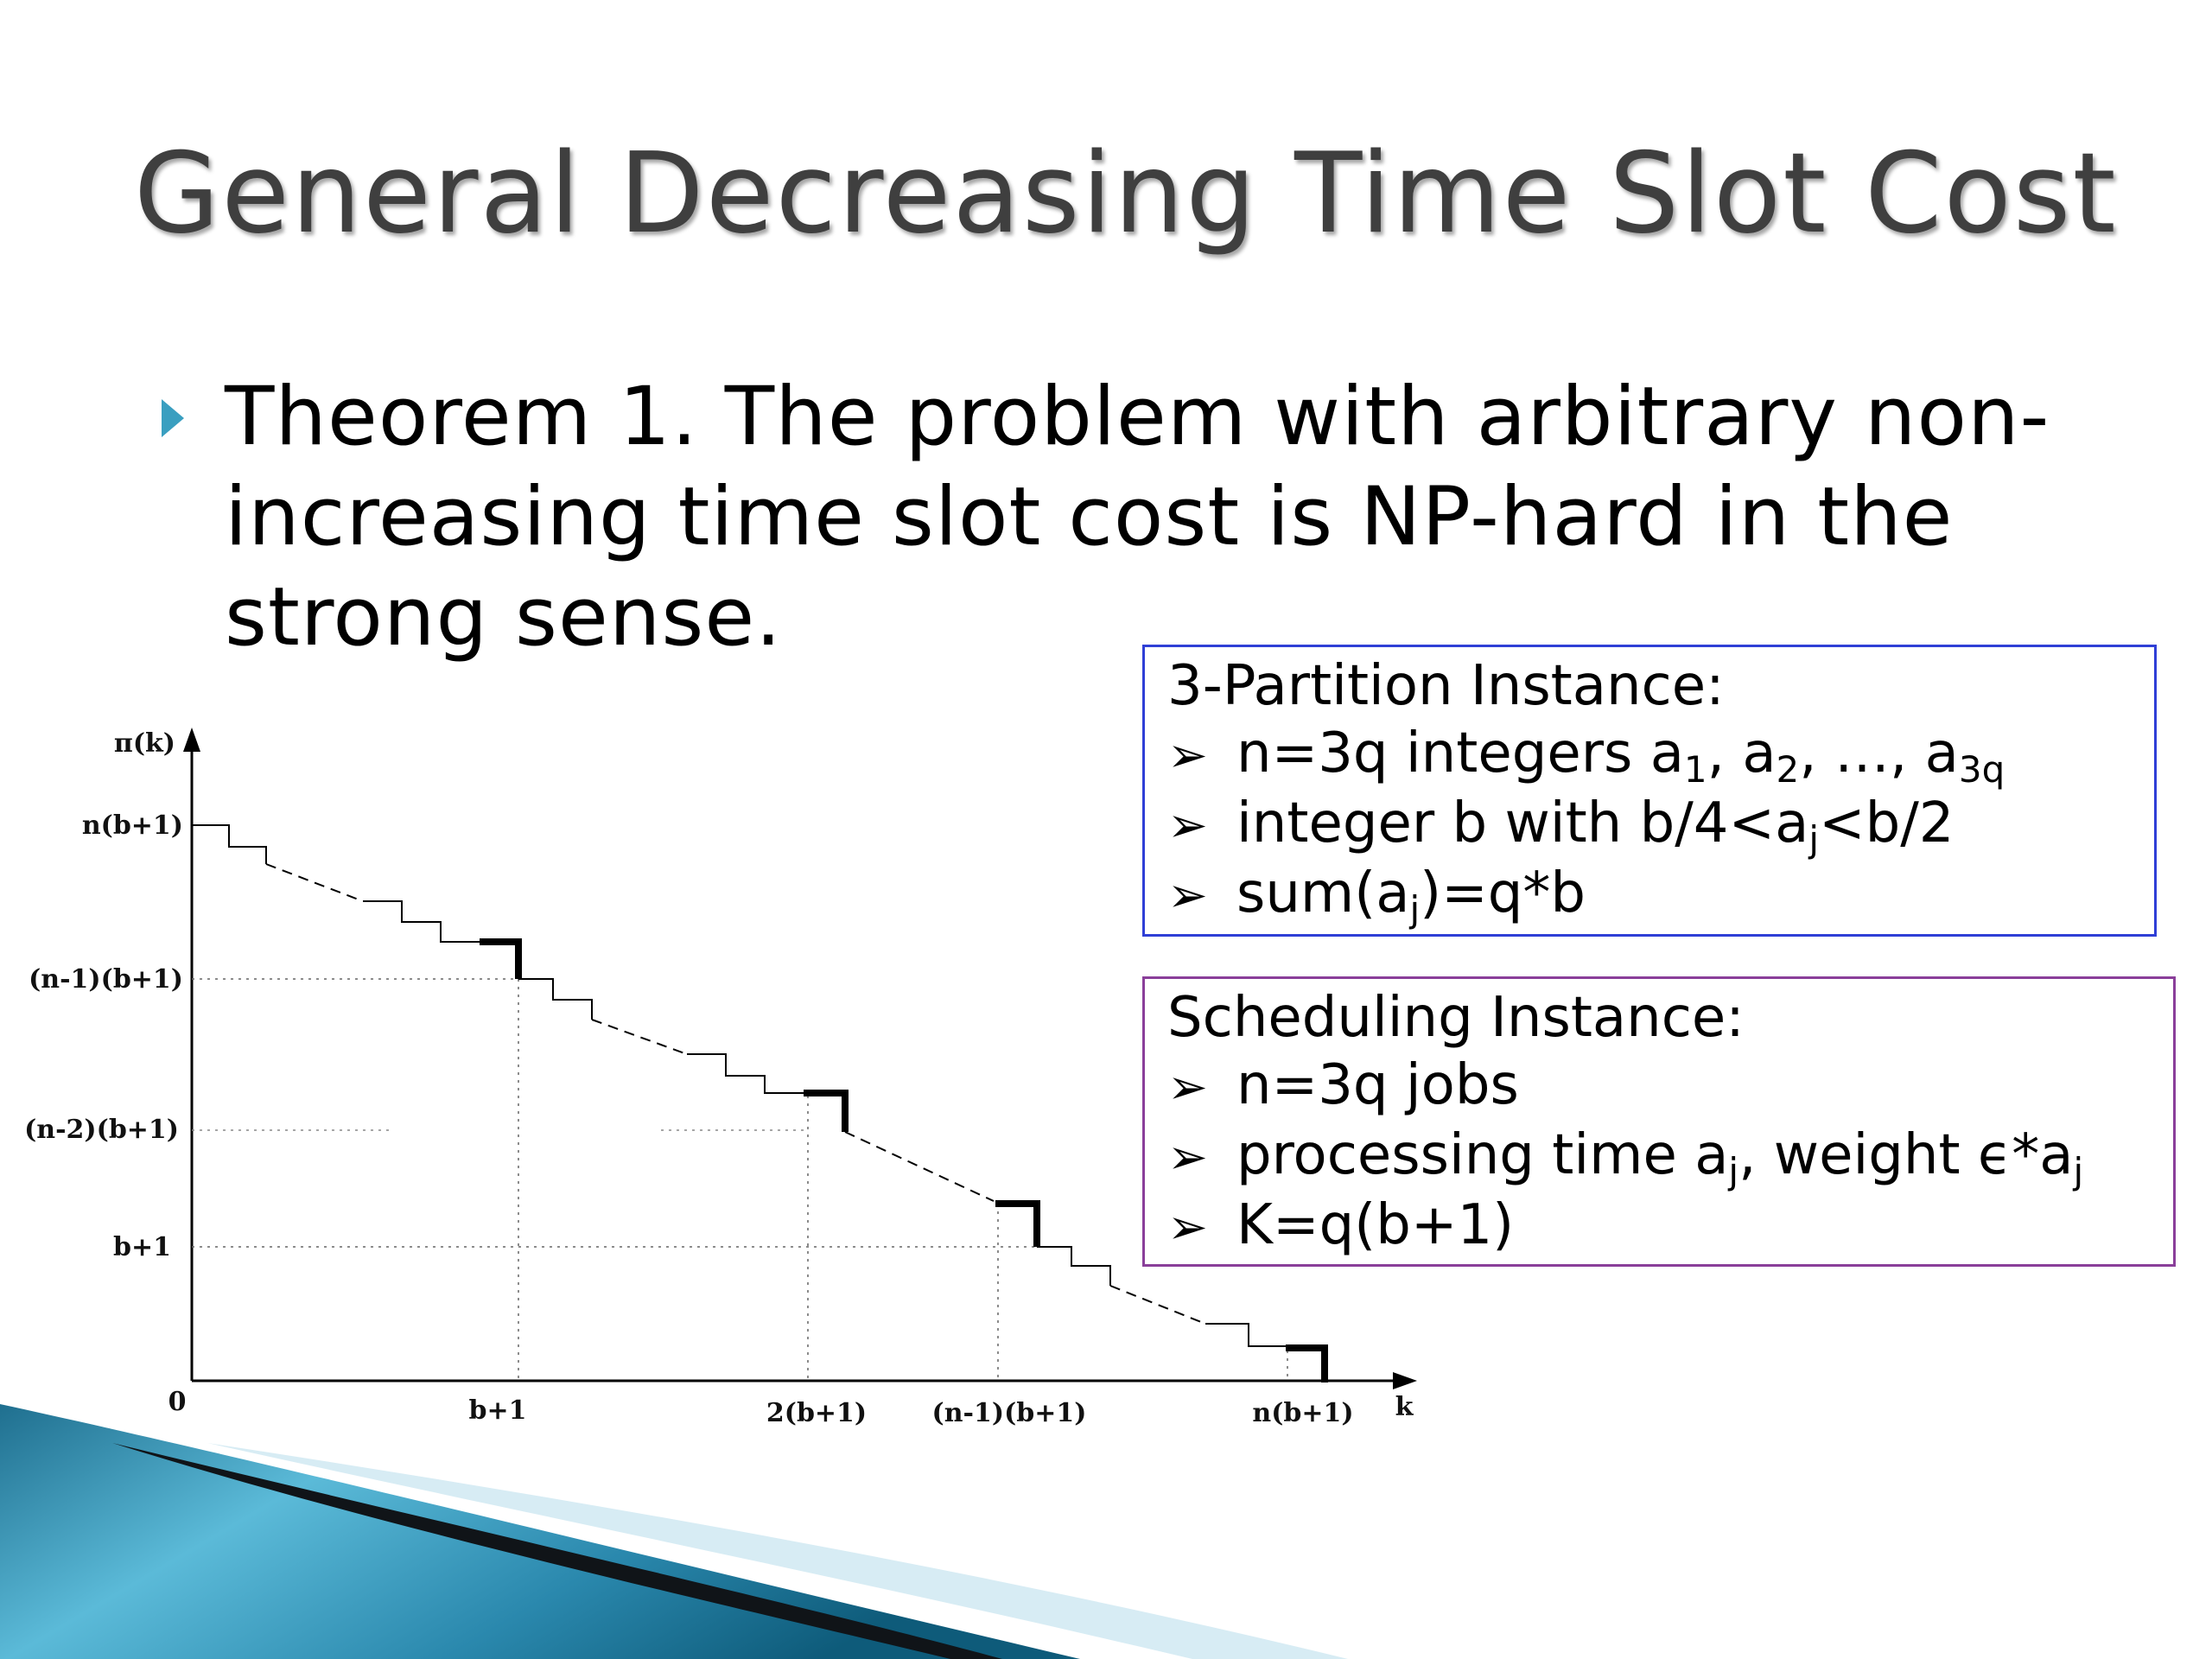 This screenshot has height=1659, width=2212. What do you see at coordinates (191, 740) in the screenshot?
I see `y-axis-arrow` at bounding box center [191, 740].